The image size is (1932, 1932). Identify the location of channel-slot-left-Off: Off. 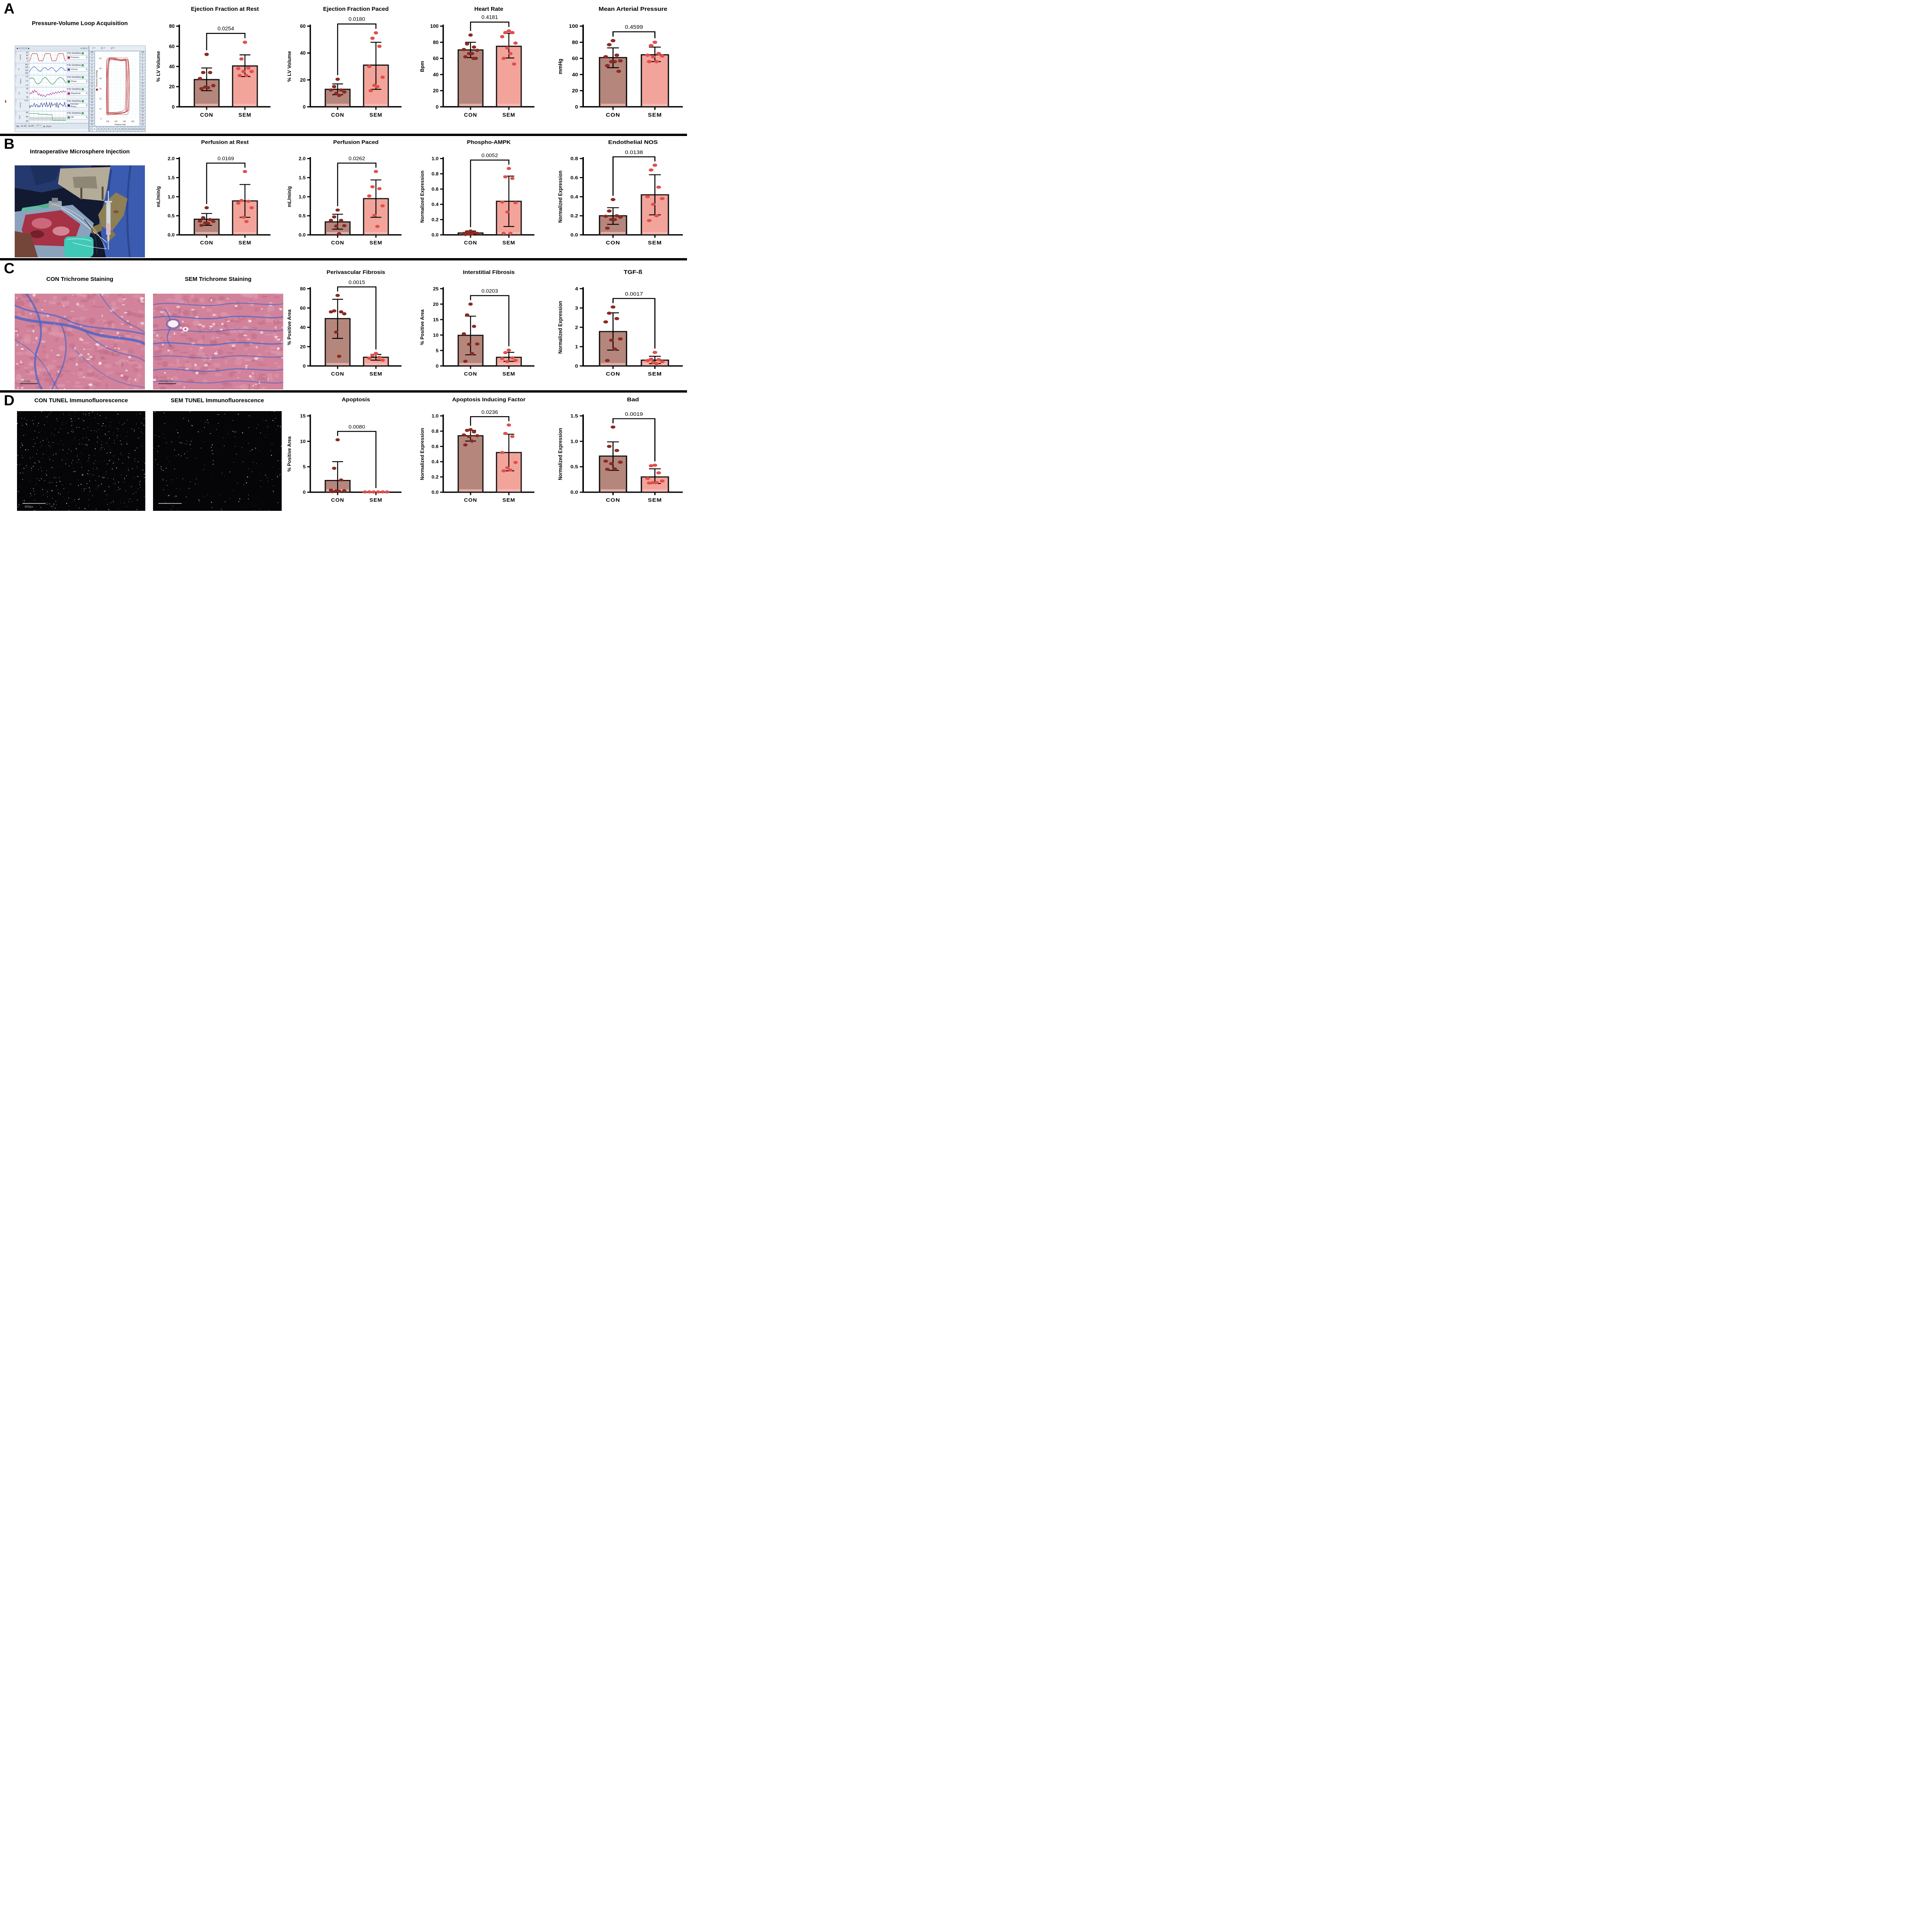
(92, 53).